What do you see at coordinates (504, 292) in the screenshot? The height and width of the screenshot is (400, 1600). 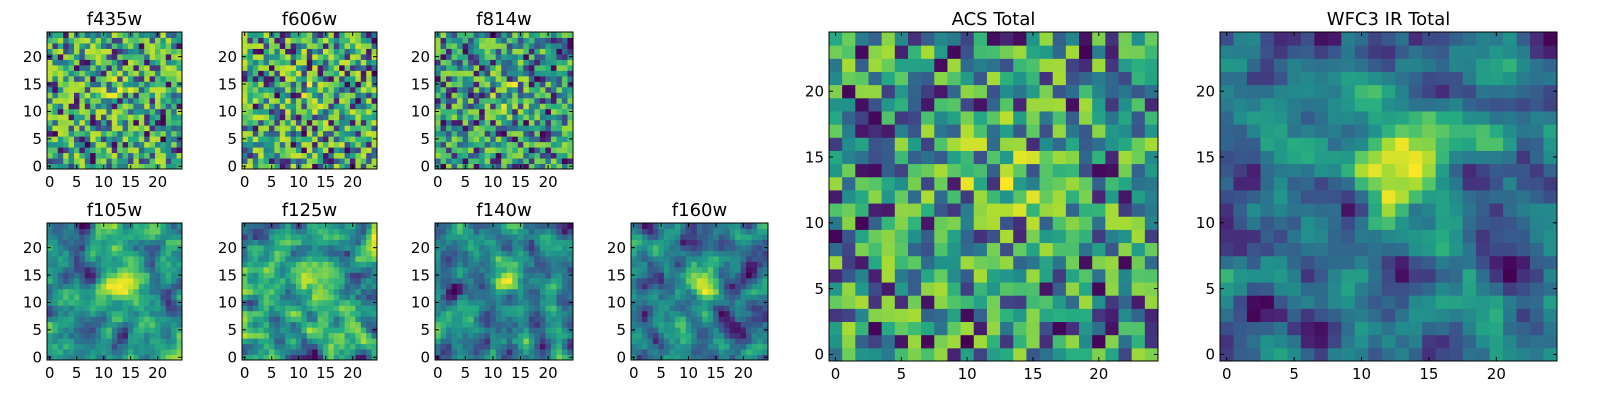 I see `heatmap-cells` at bounding box center [504, 292].